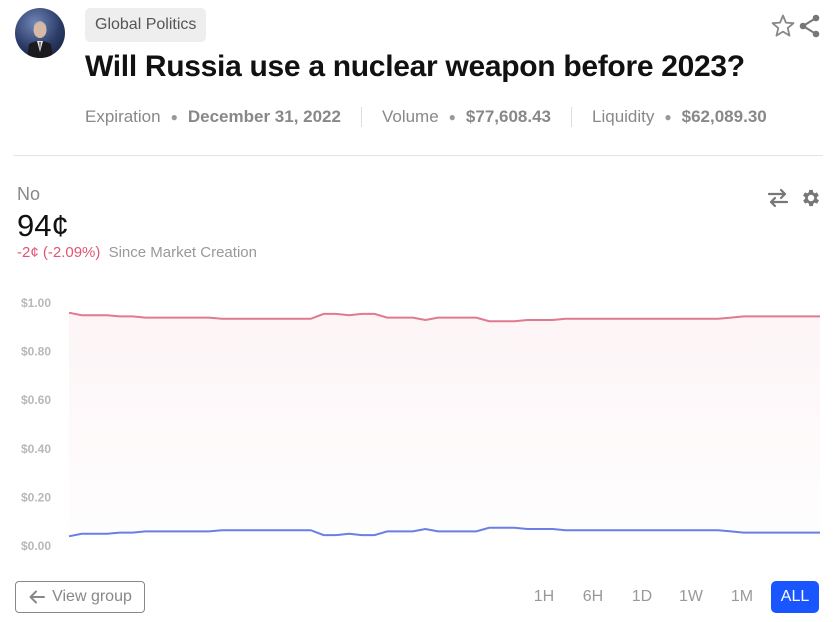 The image size is (834, 622). I want to click on yes-series-line, so click(444, 532).